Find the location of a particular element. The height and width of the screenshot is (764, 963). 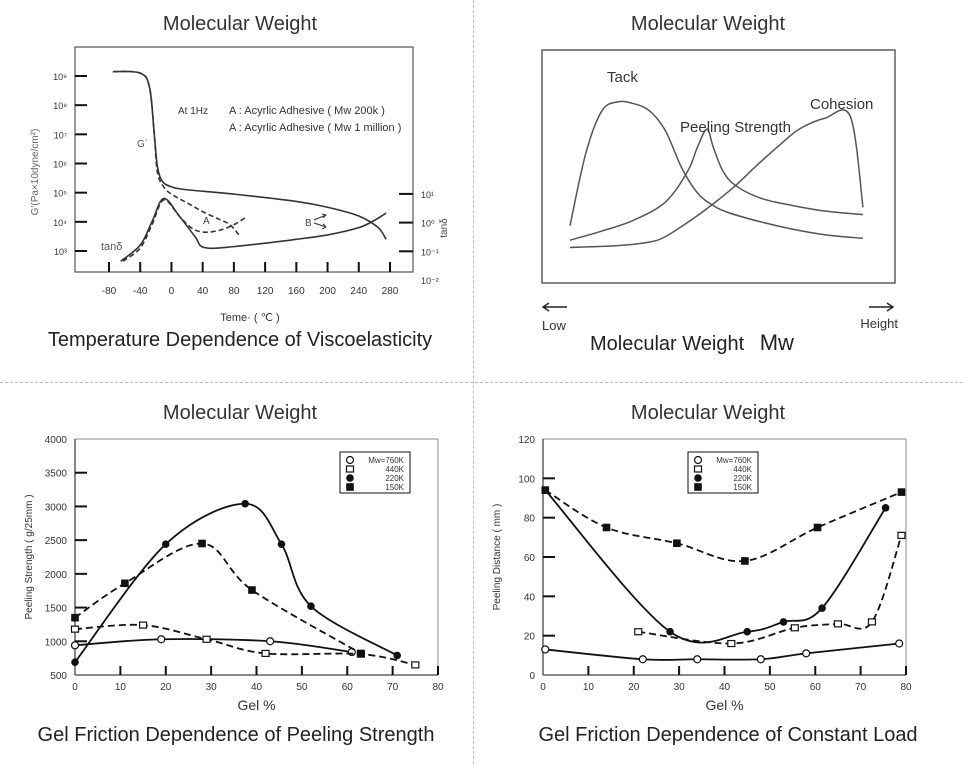

chart1-y2-tick-label: 10¹ is located at coordinates (427, 195).